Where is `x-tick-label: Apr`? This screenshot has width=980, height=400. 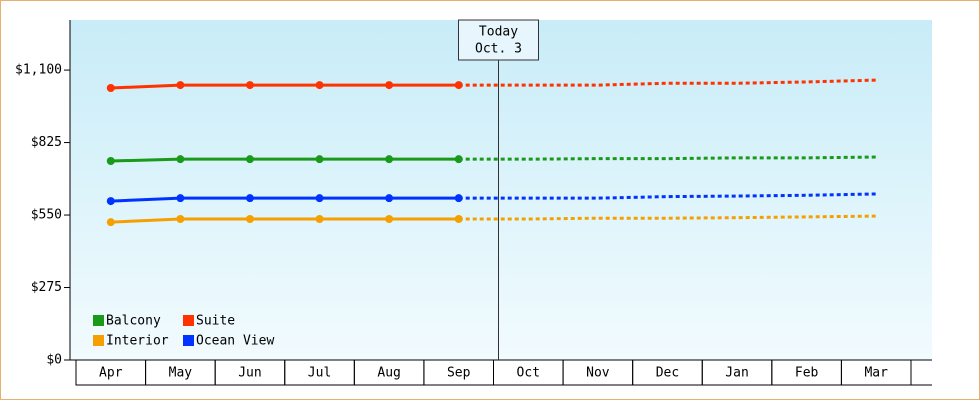 x-tick-label: Apr is located at coordinates (111, 373).